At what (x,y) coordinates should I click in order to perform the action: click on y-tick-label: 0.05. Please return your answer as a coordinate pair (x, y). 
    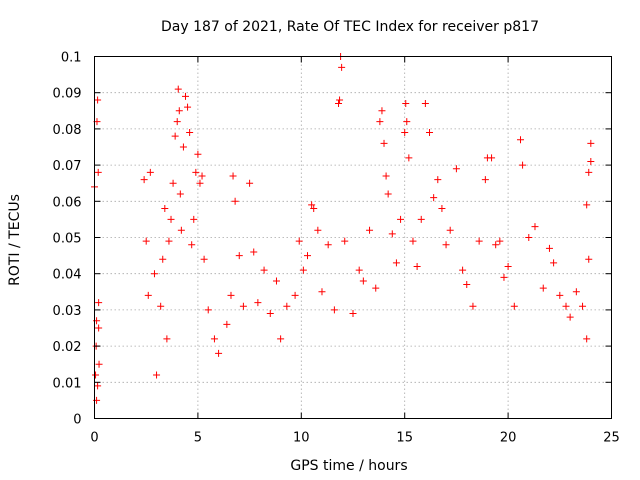
    Looking at the image, I should click on (67, 239).